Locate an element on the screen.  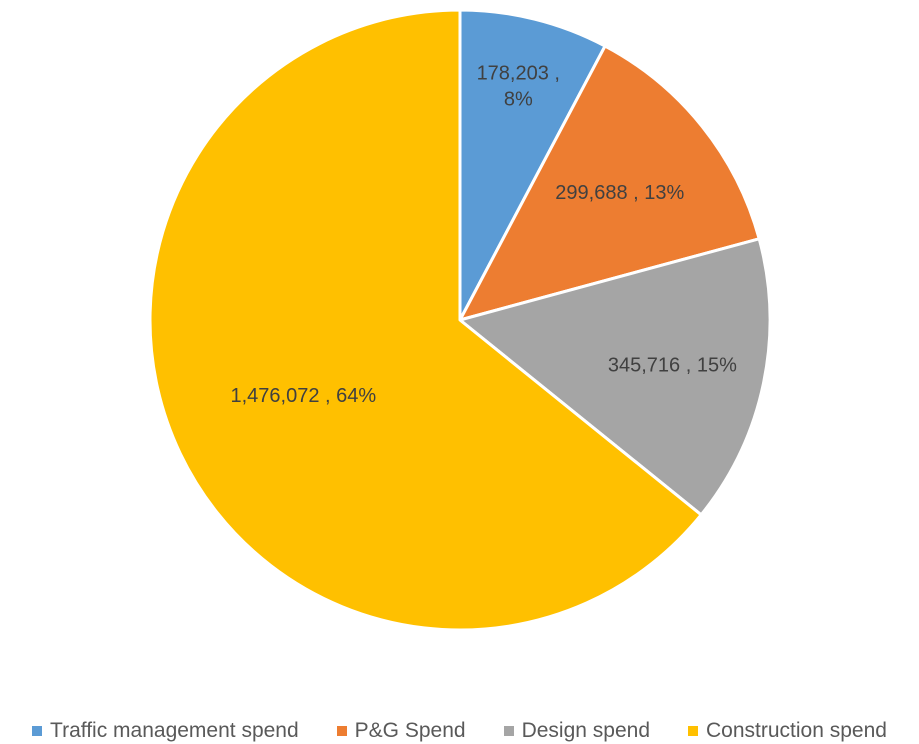
data-label-traffic-management-spend: 178,203 , 8% is located at coordinates (518, 86).